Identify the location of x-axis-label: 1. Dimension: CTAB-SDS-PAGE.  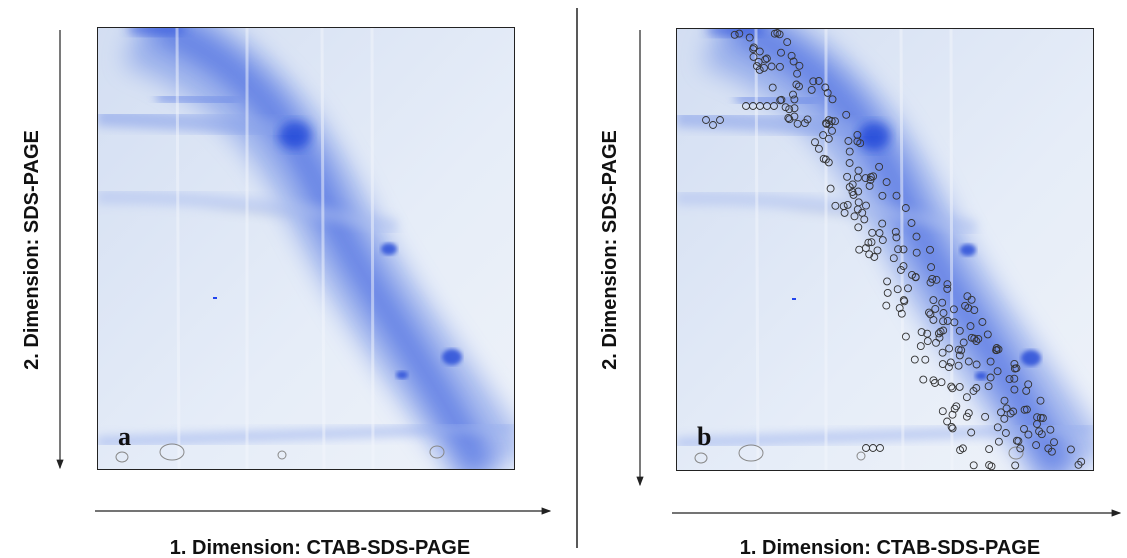
(320, 547).